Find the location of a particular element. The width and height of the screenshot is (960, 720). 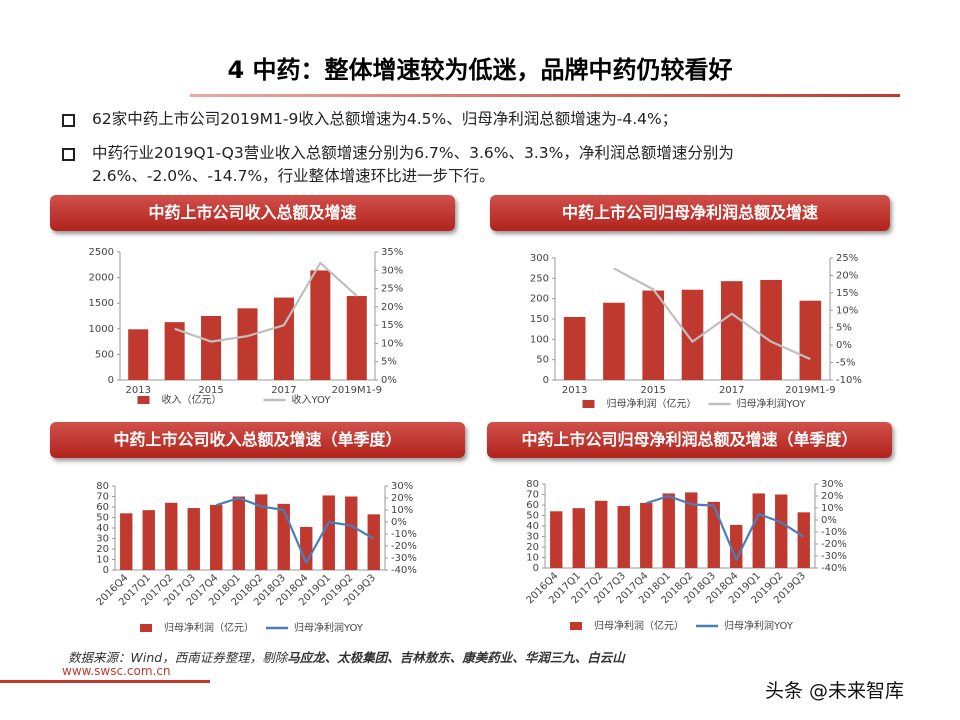

y-tick-label: 1500 is located at coordinates (101, 303).